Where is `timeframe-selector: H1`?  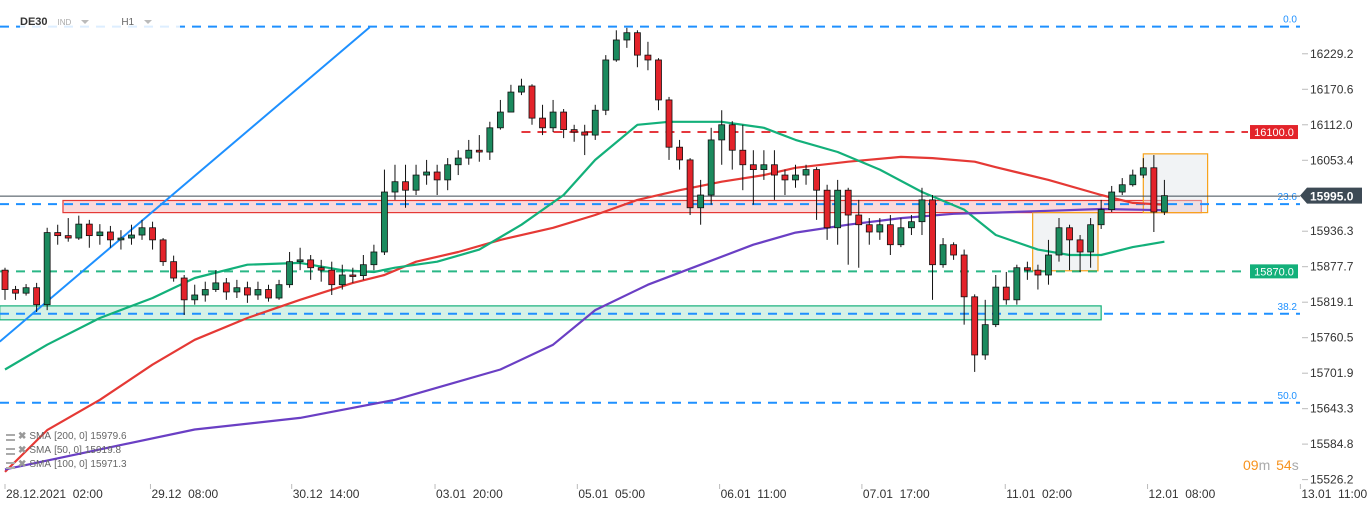 timeframe-selector: H1 is located at coordinates (128, 22).